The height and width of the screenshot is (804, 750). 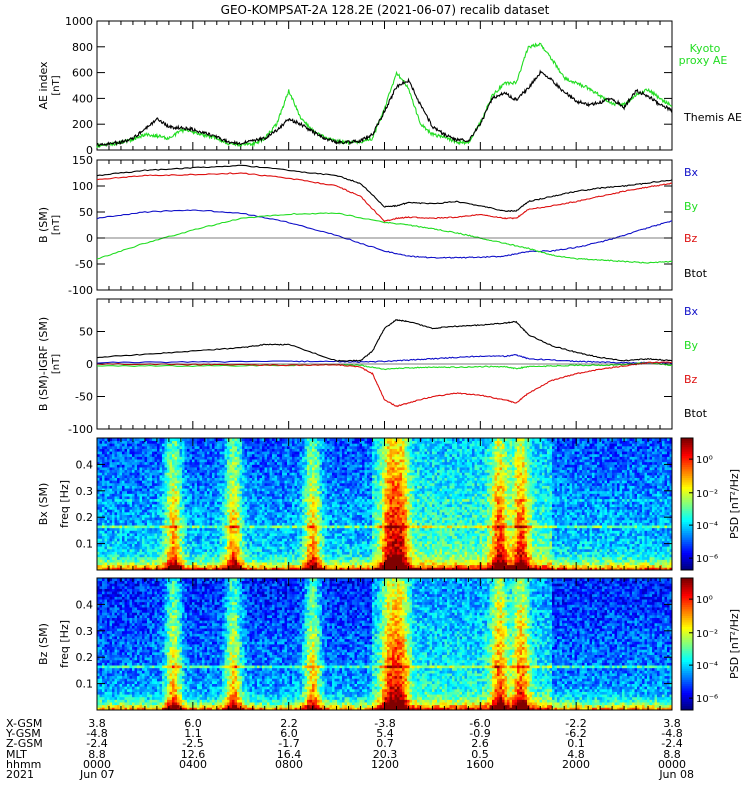 What do you see at coordinates (691, 206) in the screenshot?
I see `legend-by: By` at bounding box center [691, 206].